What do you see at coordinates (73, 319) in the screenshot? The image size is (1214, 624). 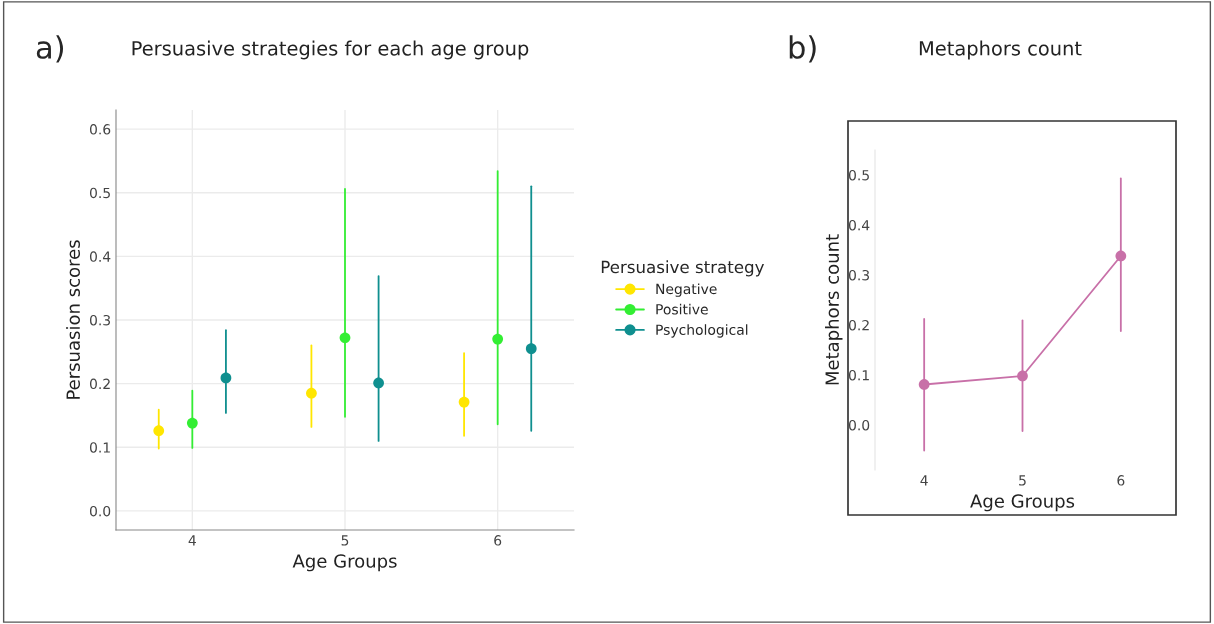 I see `y-axis-title: Persuasion scores` at bounding box center [73, 319].